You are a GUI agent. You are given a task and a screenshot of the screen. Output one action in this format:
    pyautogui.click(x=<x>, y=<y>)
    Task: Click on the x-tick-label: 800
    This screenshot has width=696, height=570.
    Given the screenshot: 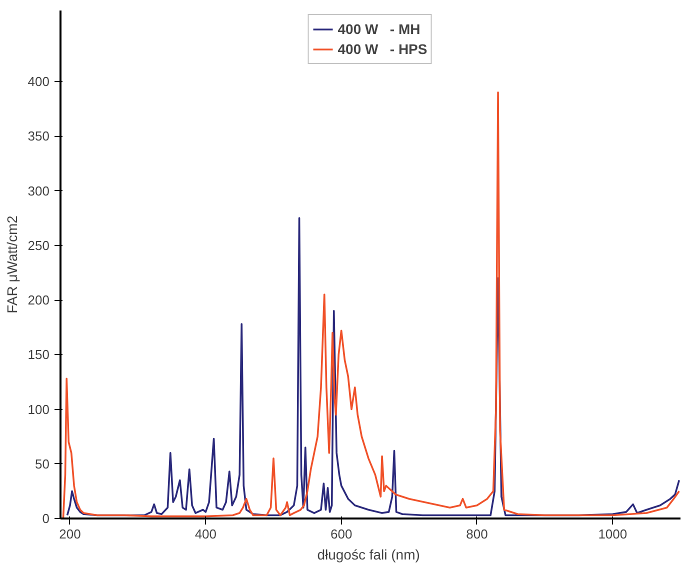 What is the action you would take?
    pyautogui.click(x=477, y=534)
    